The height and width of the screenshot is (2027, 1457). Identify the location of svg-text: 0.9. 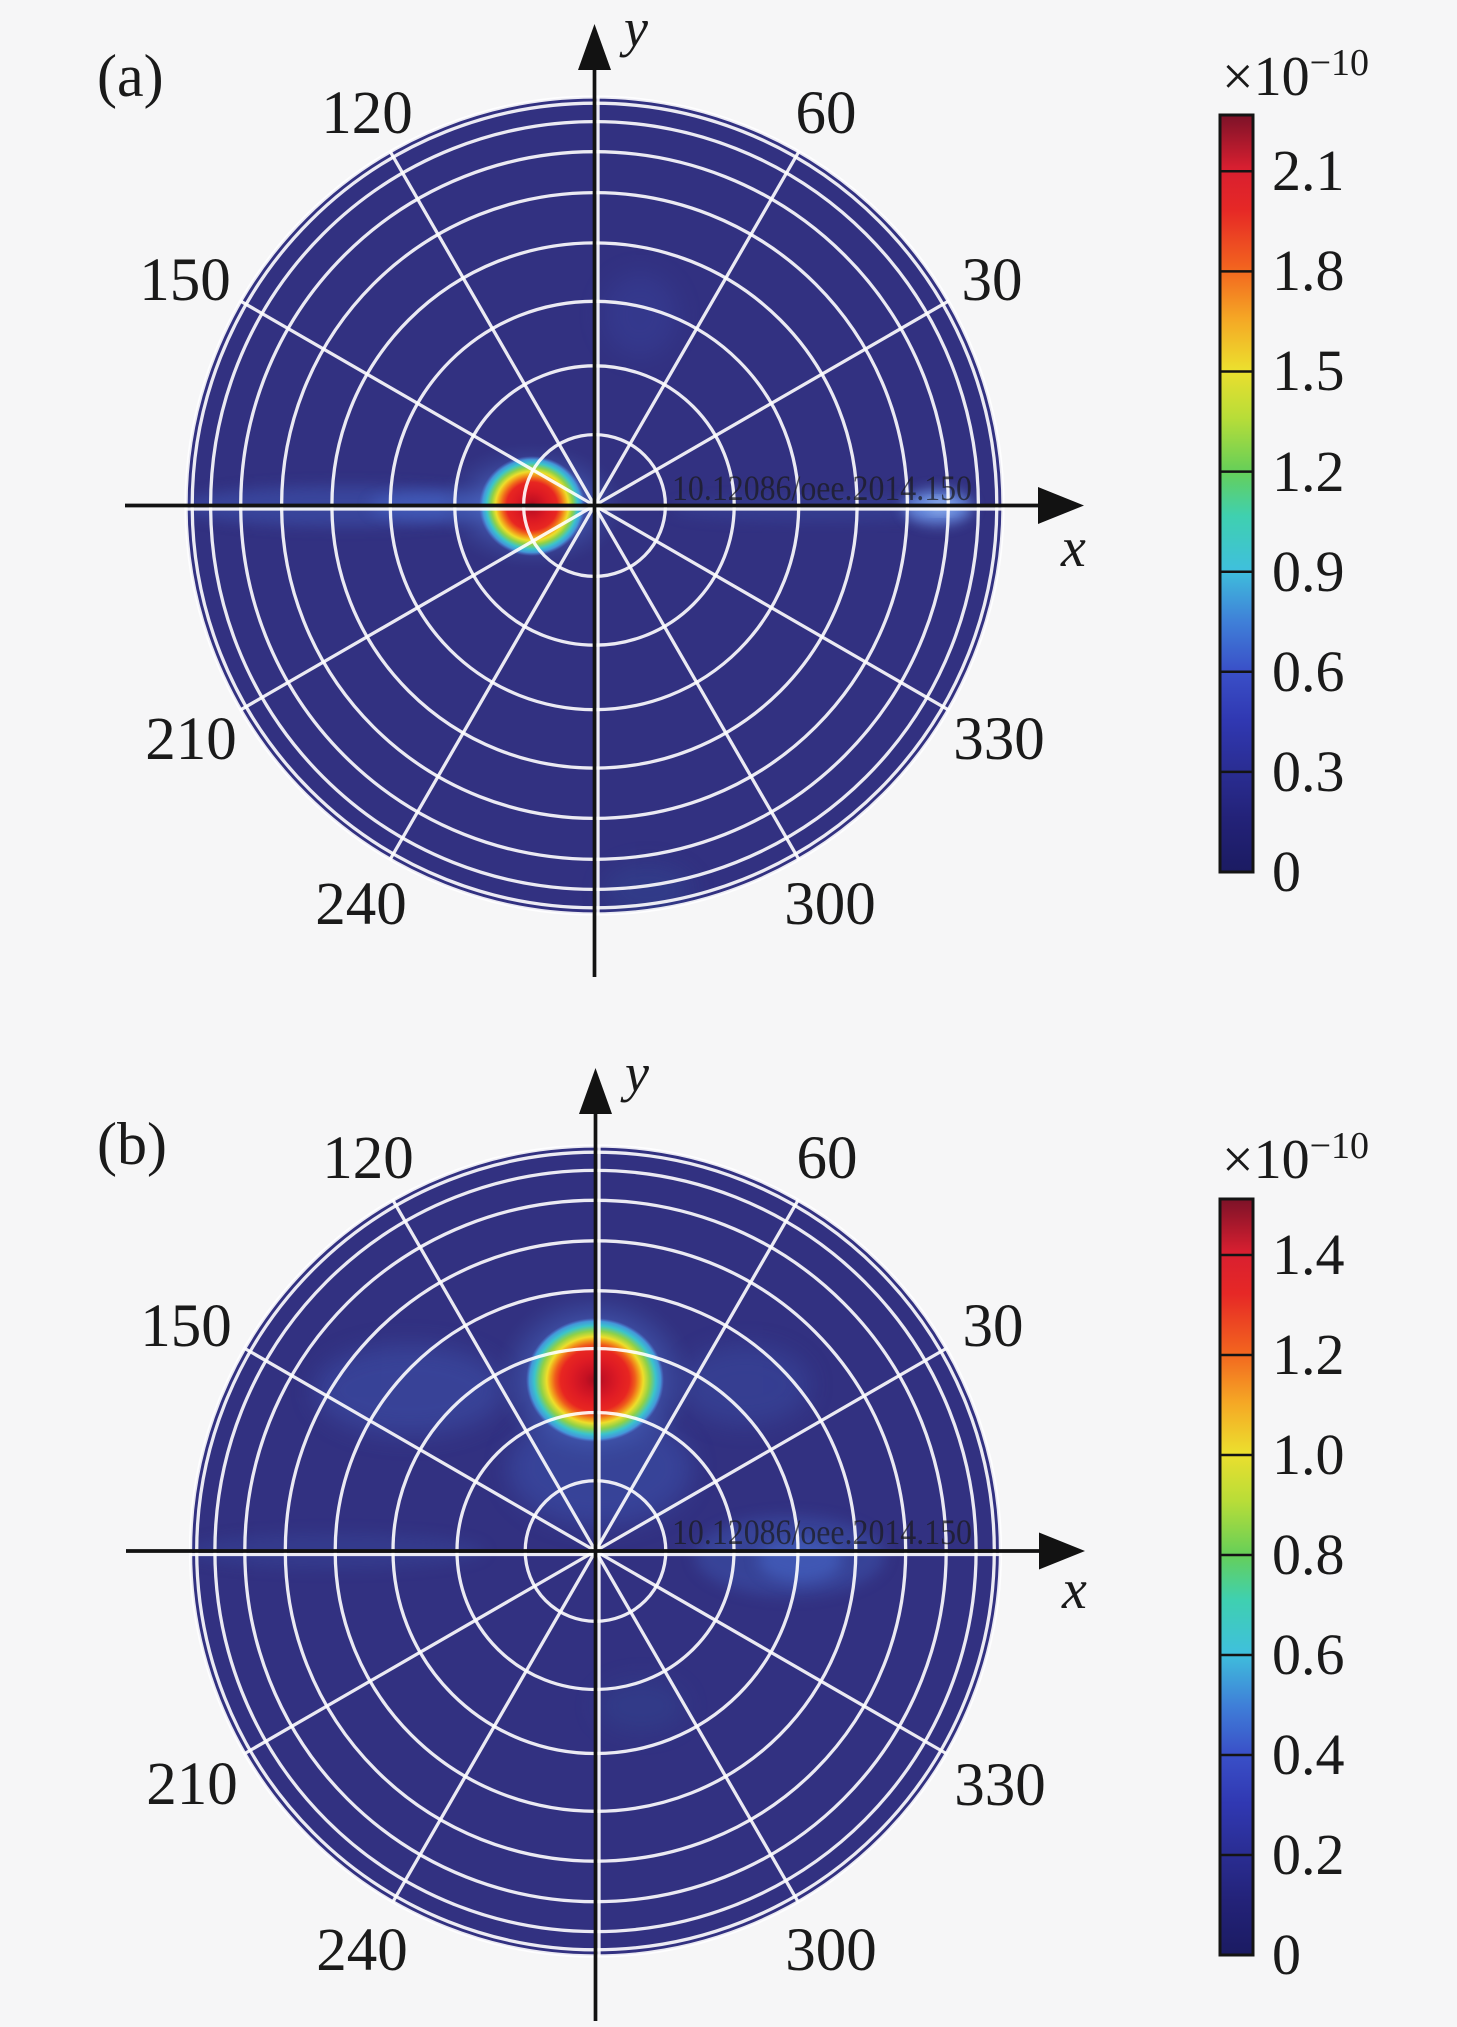
(1308, 571).